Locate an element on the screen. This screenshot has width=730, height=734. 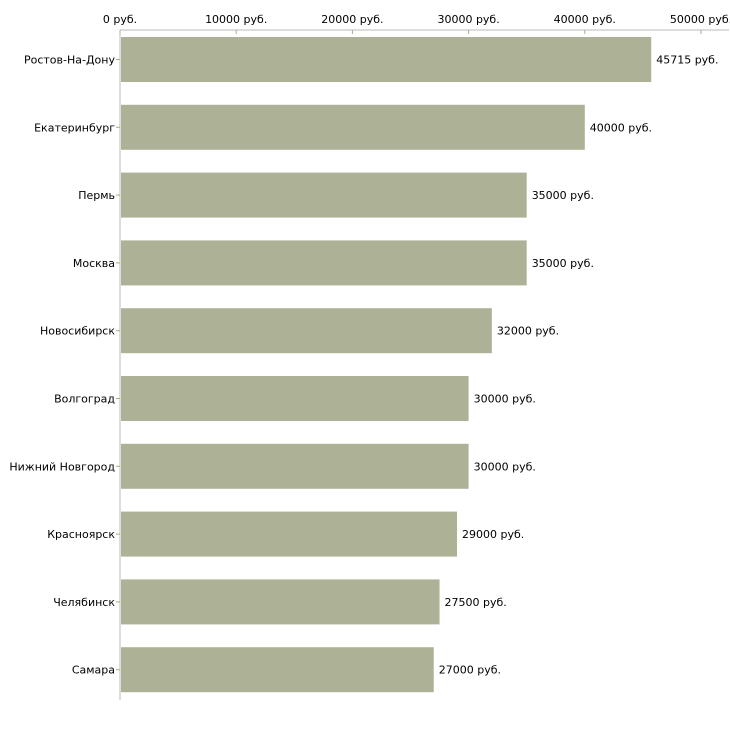
category-label: Челябинск is located at coordinates (84, 602).